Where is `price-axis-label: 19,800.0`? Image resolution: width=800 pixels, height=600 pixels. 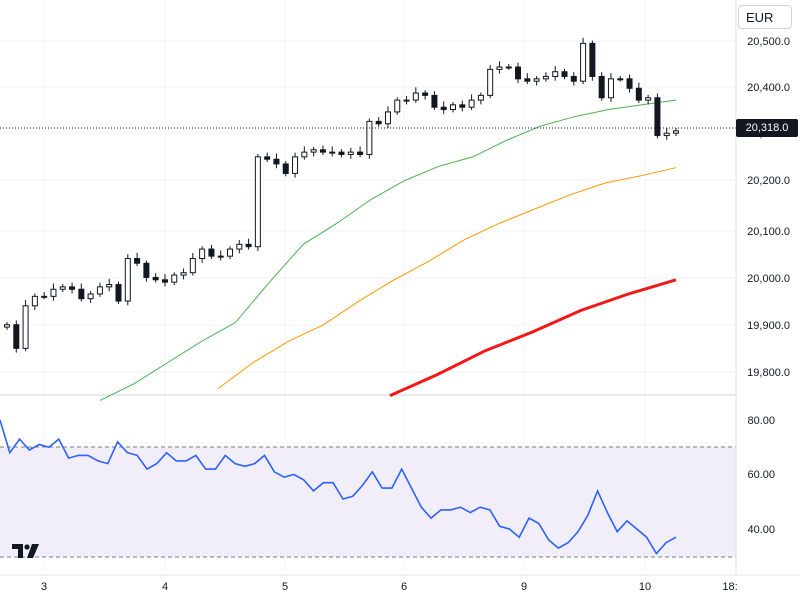 price-axis-label: 19,800.0 is located at coordinates (768, 373).